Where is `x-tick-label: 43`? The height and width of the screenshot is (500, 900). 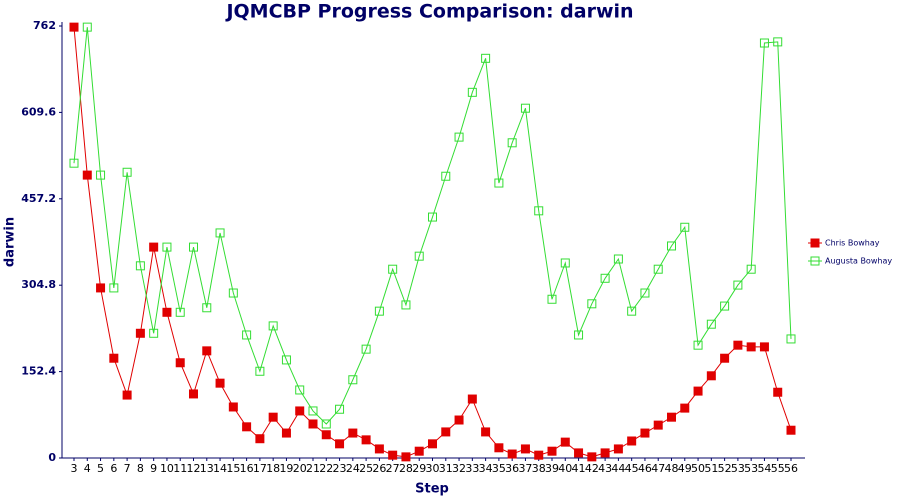
x-tick-label: 43 is located at coordinates (605, 468).